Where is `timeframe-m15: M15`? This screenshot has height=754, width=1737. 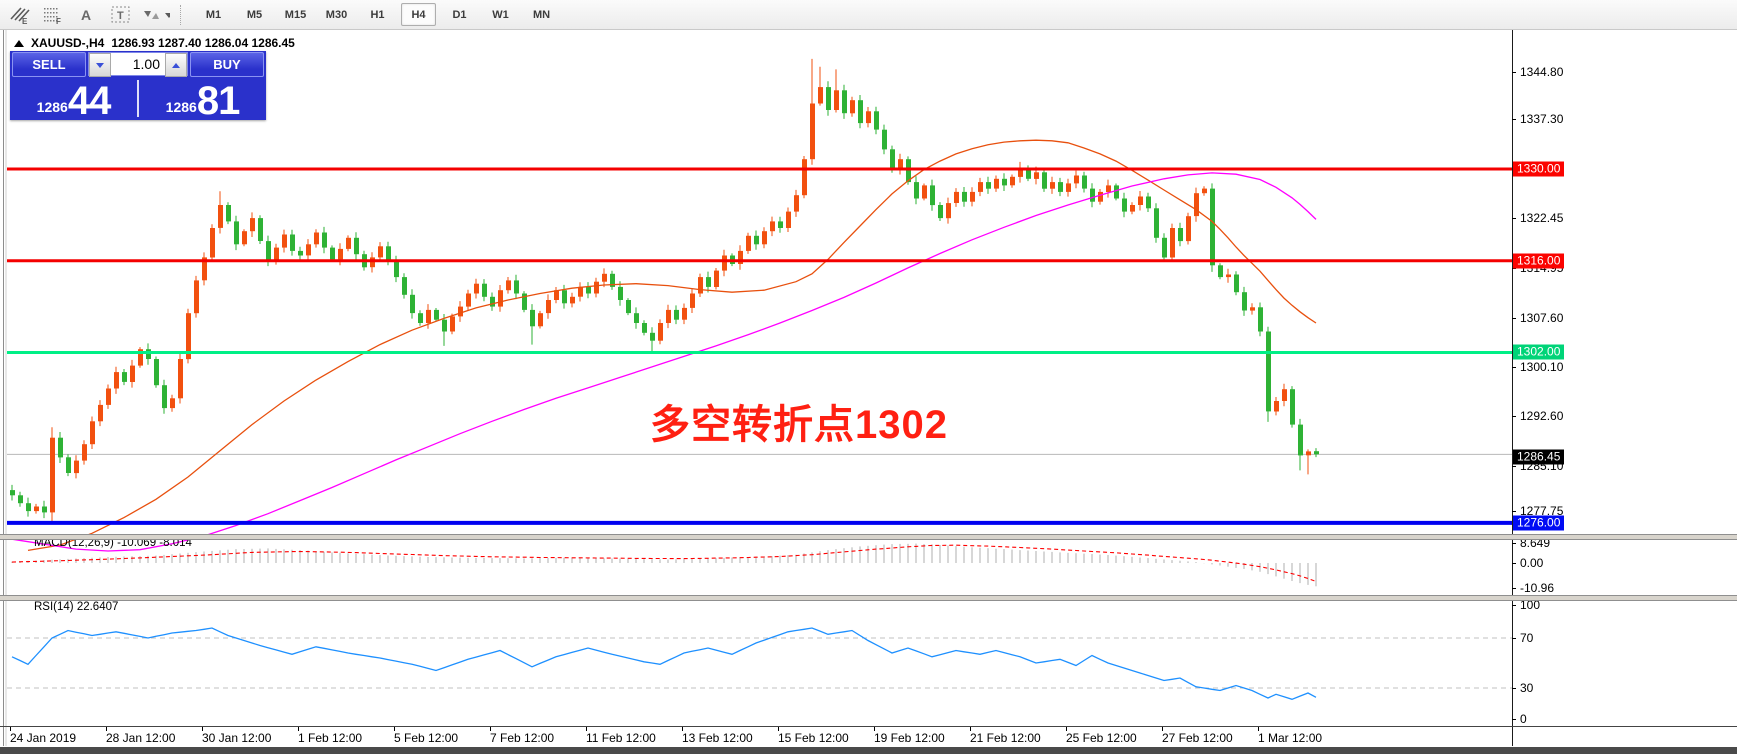 timeframe-m15: M15 is located at coordinates (295, 14).